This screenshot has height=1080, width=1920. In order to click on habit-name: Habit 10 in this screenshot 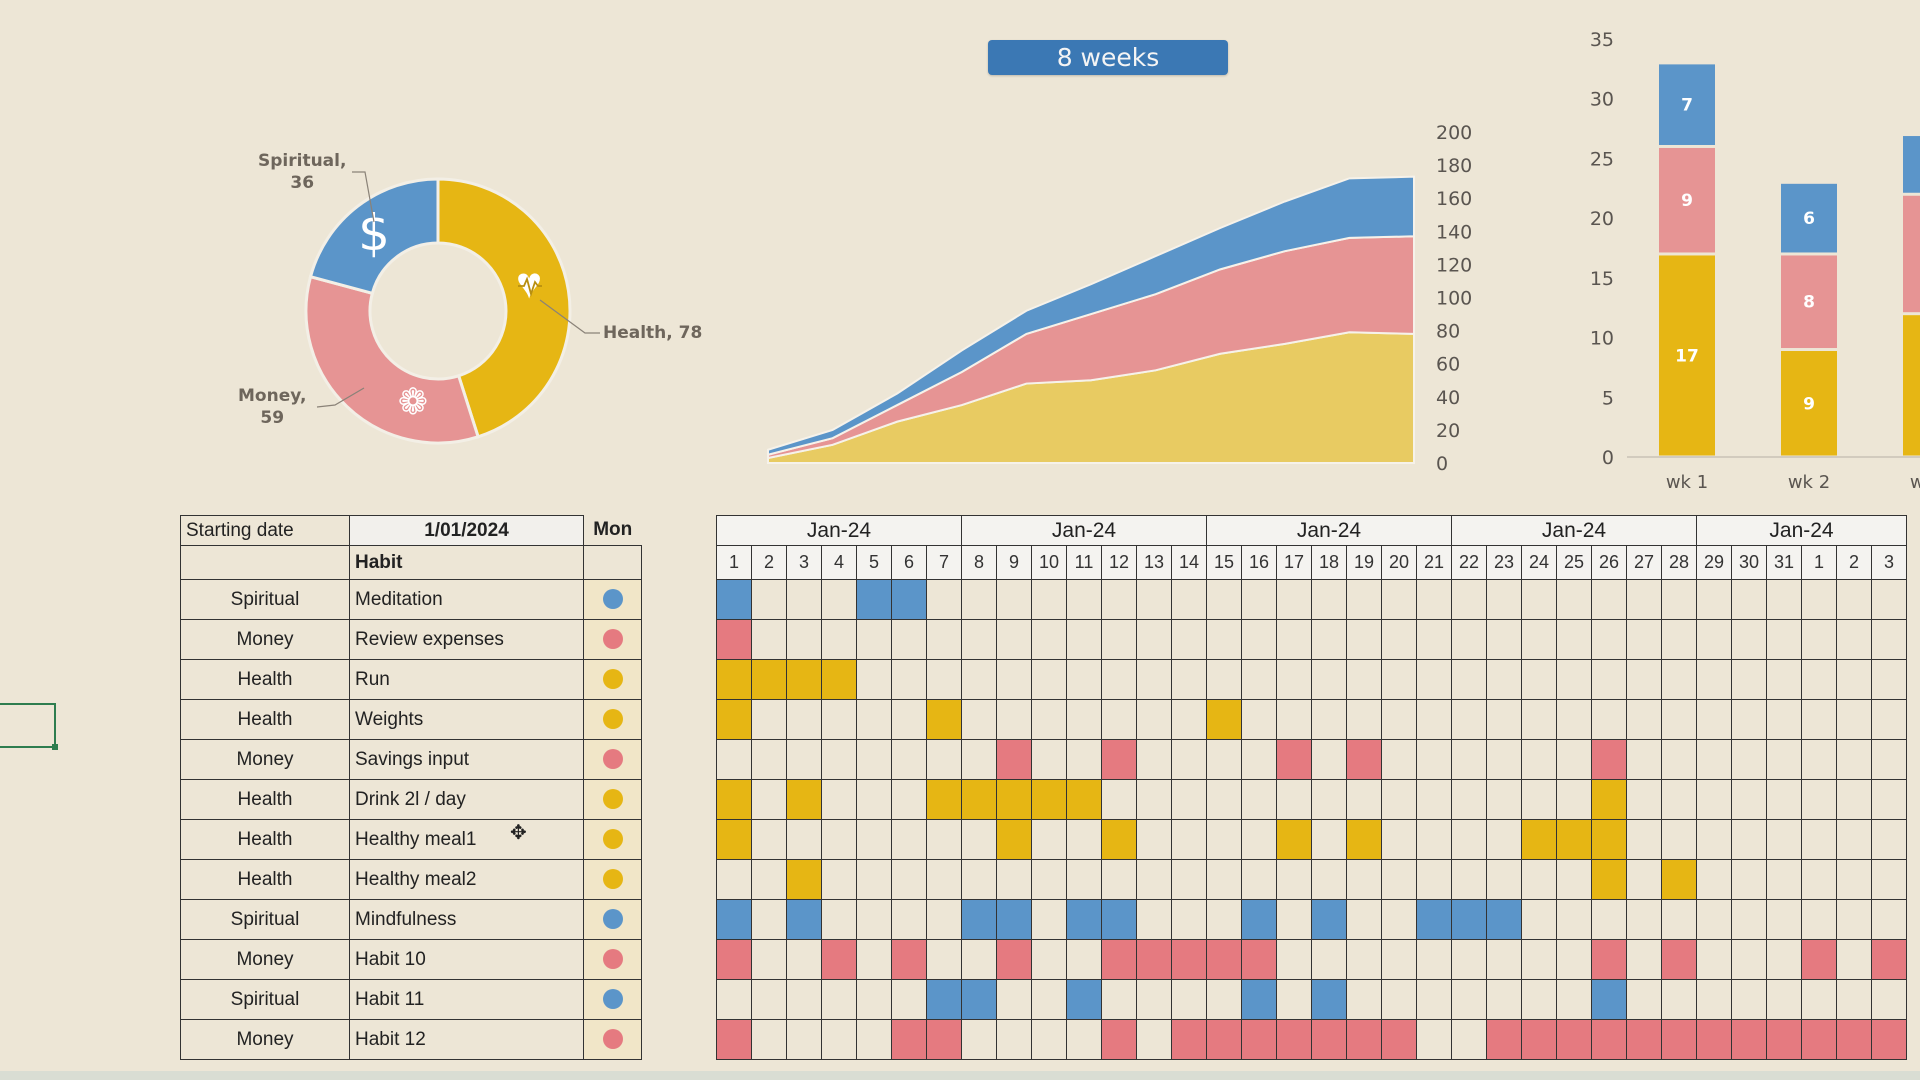, I will do `click(466, 959)`.